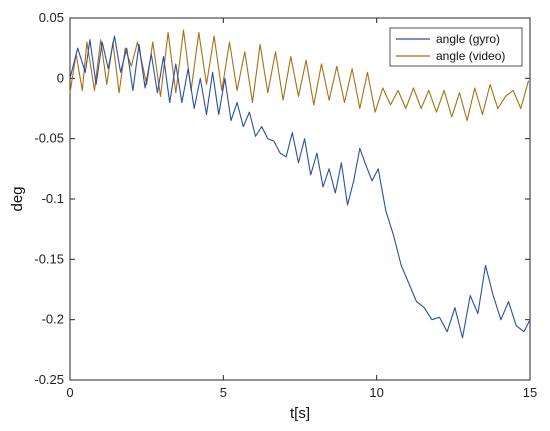 The image size is (550, 431). I want to click on legend: angle (gyro) angle (video), so click(456, 47).